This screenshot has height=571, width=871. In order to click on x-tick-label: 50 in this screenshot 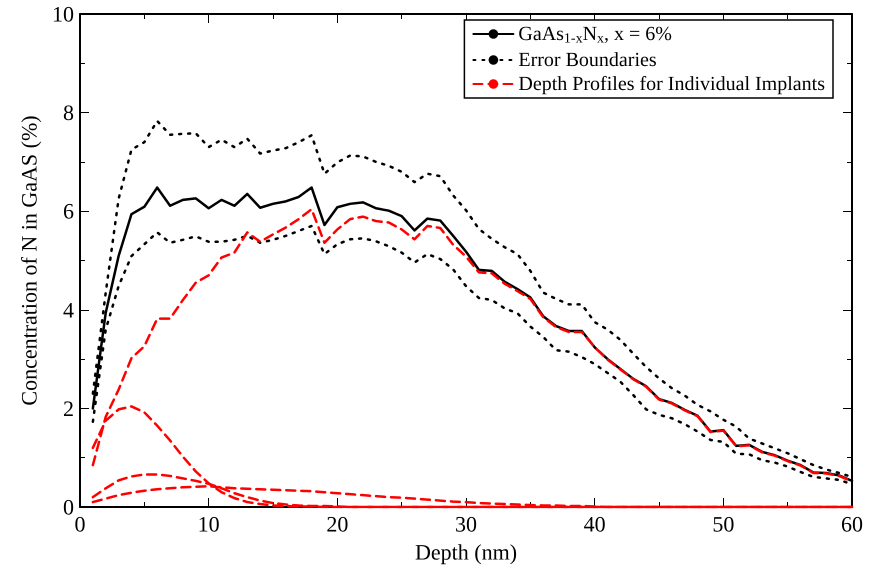, I will do `click(723, 524)`.